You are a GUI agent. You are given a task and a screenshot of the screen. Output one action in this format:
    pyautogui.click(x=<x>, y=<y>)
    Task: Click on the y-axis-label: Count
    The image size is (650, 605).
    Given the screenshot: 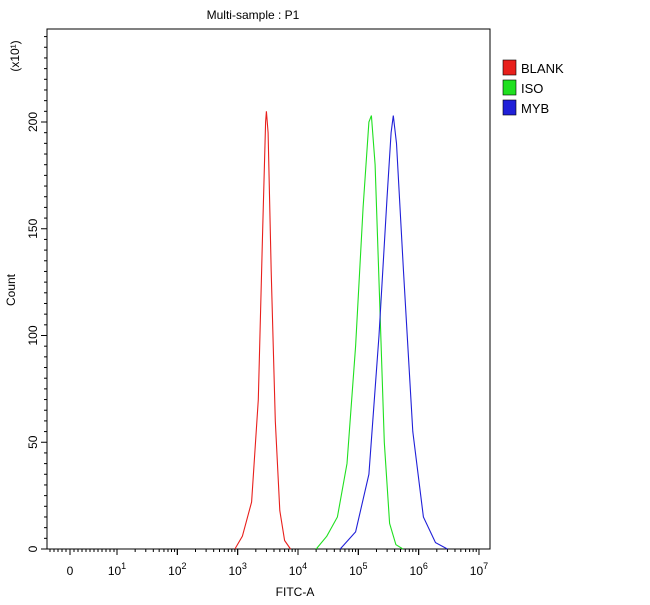 What is the action you would take?
    pyautogui.click(x=11, y=289)
    